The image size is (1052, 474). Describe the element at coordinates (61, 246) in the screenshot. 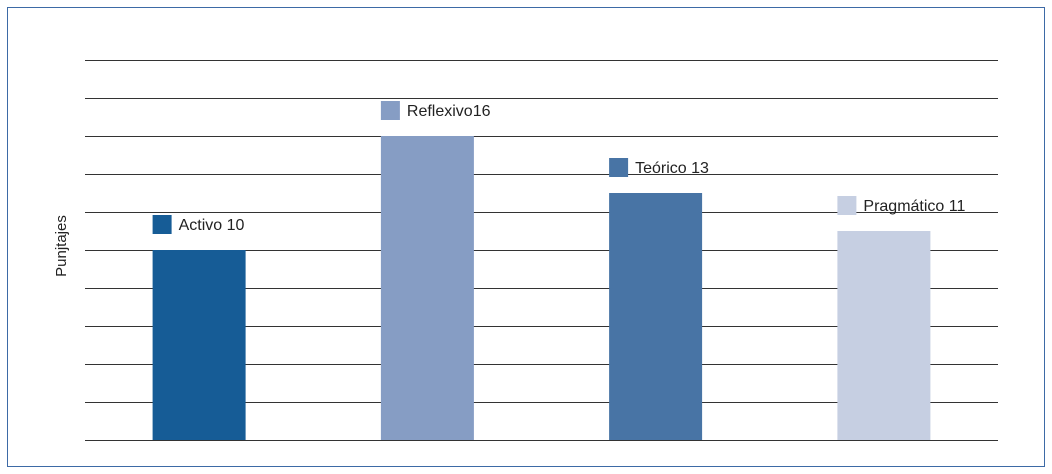

I see `y-axis-label: Punjtajes` at that location.